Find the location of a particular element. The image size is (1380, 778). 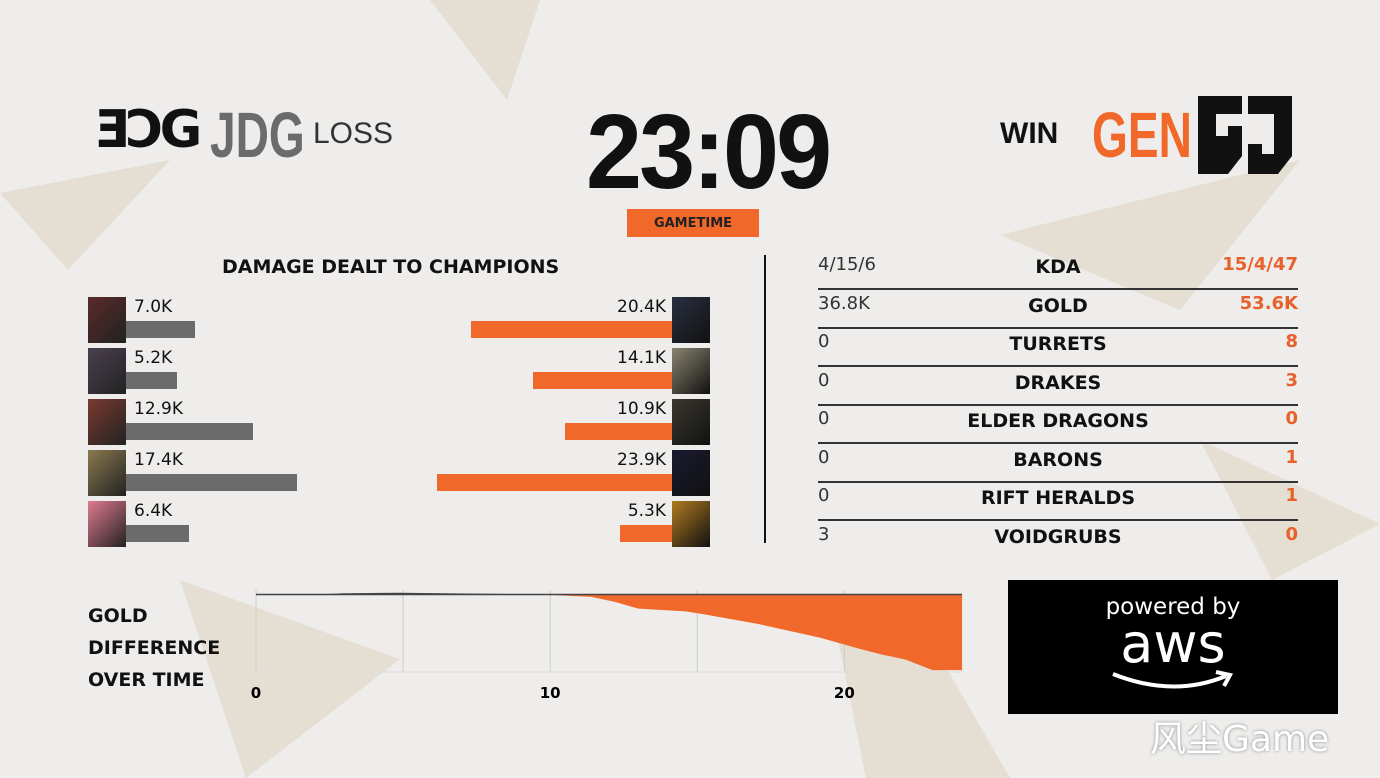

divider is located at coordinates (765, 399).